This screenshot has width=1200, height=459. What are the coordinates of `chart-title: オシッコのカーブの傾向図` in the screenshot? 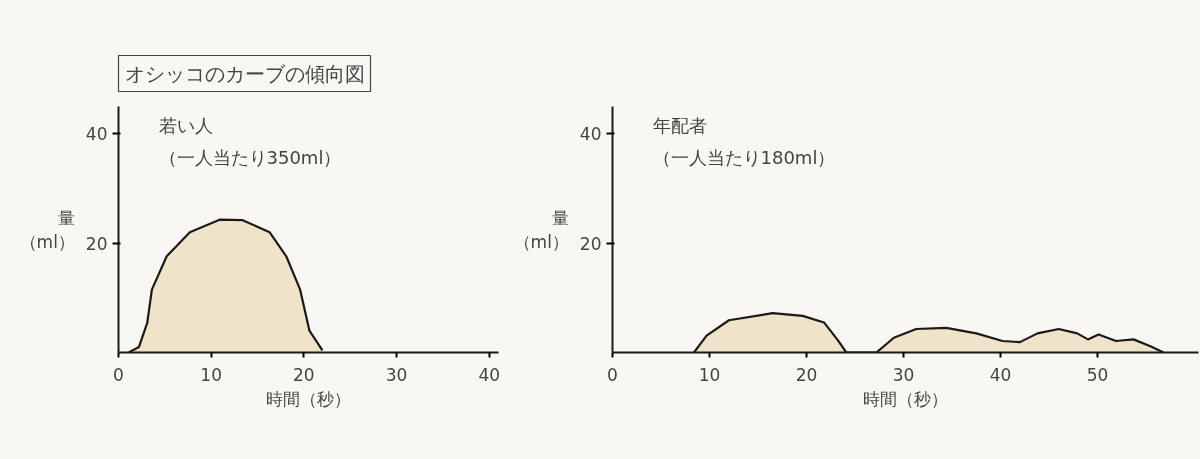 It's located at (244, 73).